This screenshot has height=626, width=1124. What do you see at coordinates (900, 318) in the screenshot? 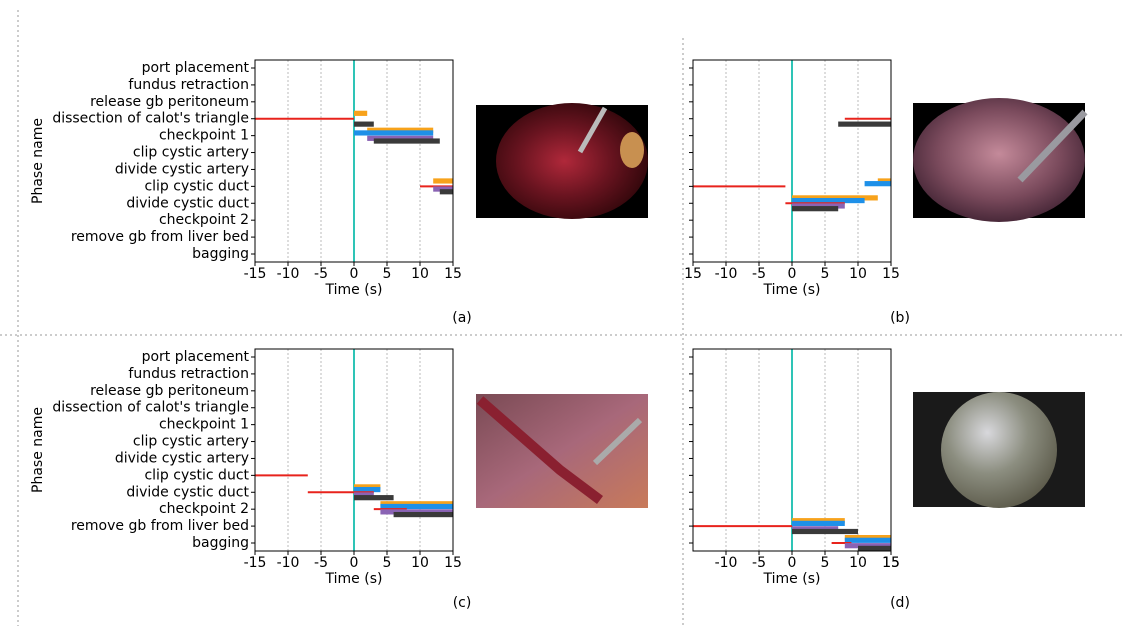
I see `caption: (b)` at bounding box center [900, 318].